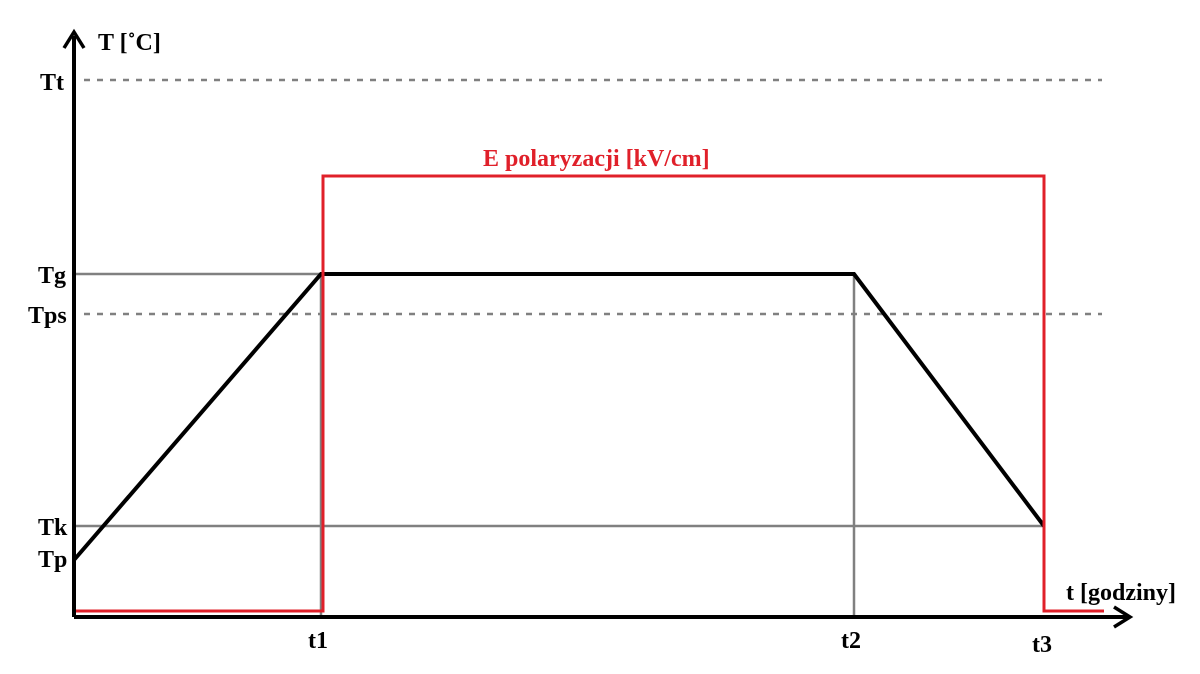 The width and height of the screenshot is (1200, 674). I want to click on x-tick-label-t3: t3, so click(1042, 645).